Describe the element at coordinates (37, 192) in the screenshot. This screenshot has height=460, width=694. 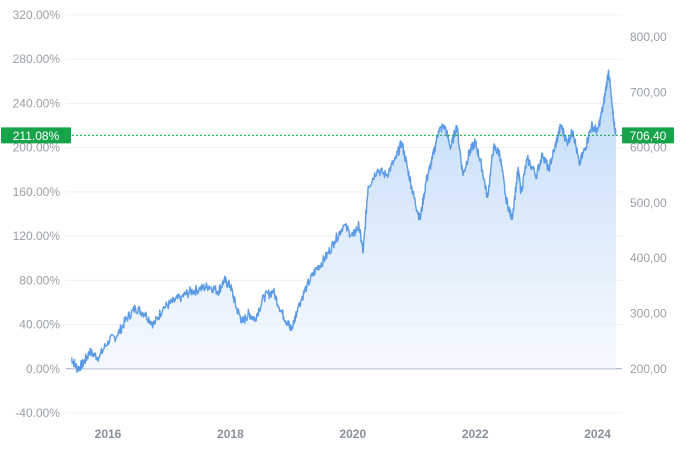
I see `y-left-tick-label: 160.00%` at that location.